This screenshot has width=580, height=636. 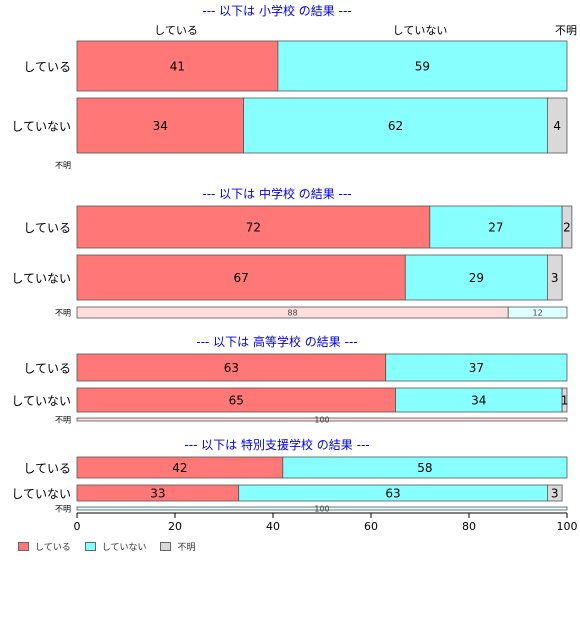 What do you see at coordinates (566, 30) in the screenshot?
I see `top-column-label-2: 不明` at bounding box center [566, 30].